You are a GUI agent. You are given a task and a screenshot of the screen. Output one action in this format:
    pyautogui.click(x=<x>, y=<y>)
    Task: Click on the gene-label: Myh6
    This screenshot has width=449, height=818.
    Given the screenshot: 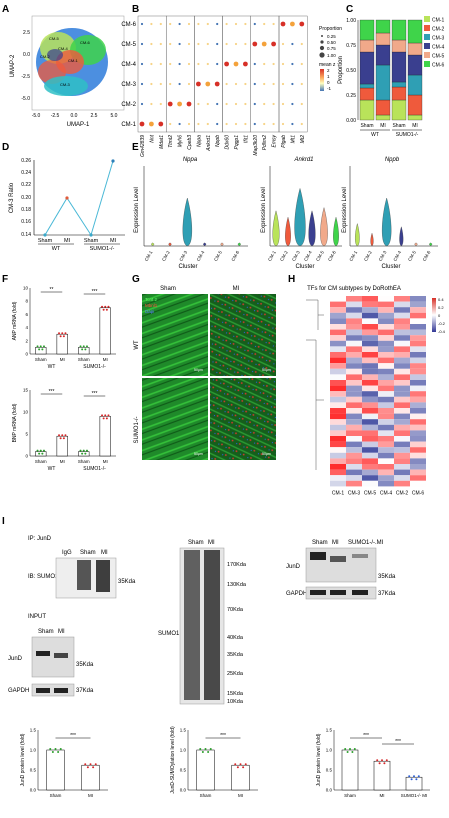 What is the action you would take?
    pyautogui.click(x=181, y=141)
    